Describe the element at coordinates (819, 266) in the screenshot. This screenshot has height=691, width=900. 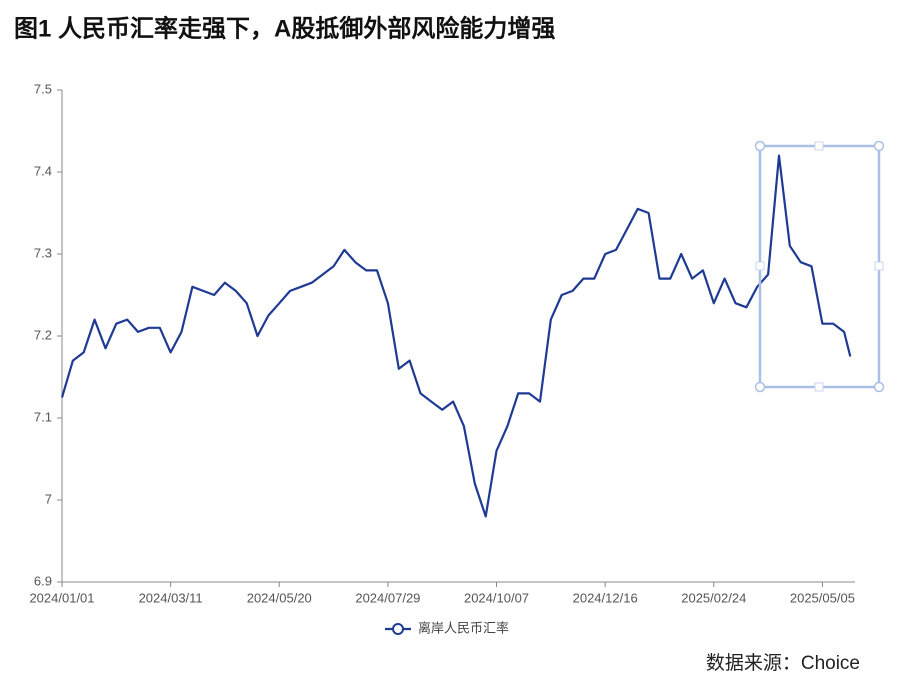
I see `selection-box` at that location.